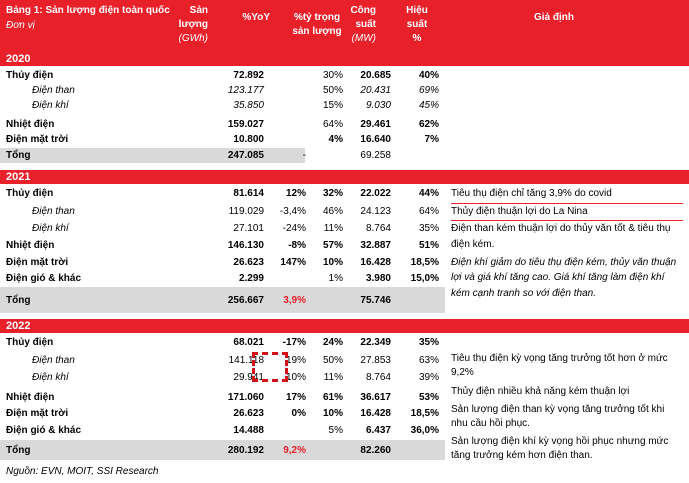 The height and width of the screenshot is (483, 689). I want to click on year-label: 2022, so click(18, 326).